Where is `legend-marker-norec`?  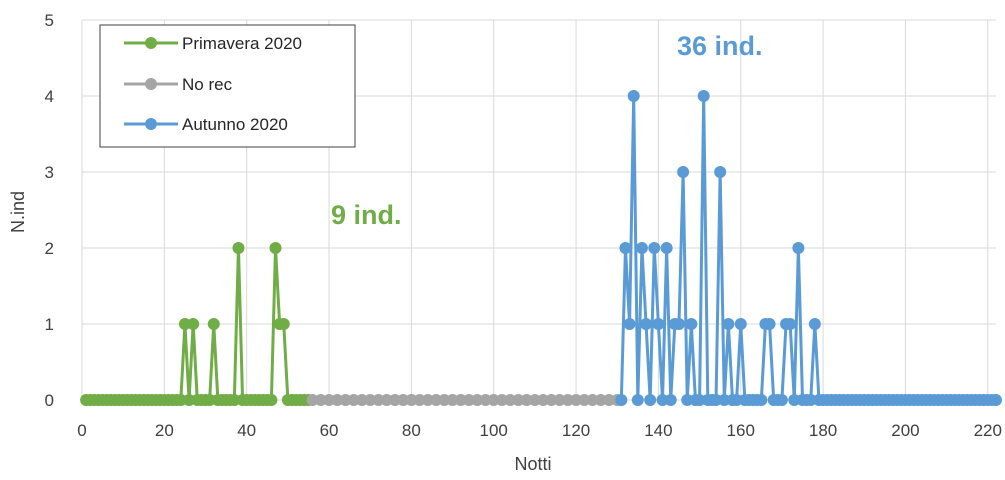 legend-marker-norec is located at coordinates (151, 84).